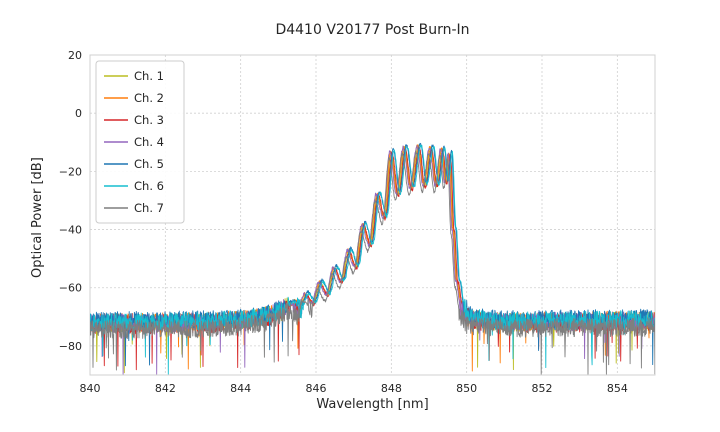  What do you see at coordinates (617, 388) in the screenshot?
I see `x-tick-label-854: 854` at bounding box center [617, 388].